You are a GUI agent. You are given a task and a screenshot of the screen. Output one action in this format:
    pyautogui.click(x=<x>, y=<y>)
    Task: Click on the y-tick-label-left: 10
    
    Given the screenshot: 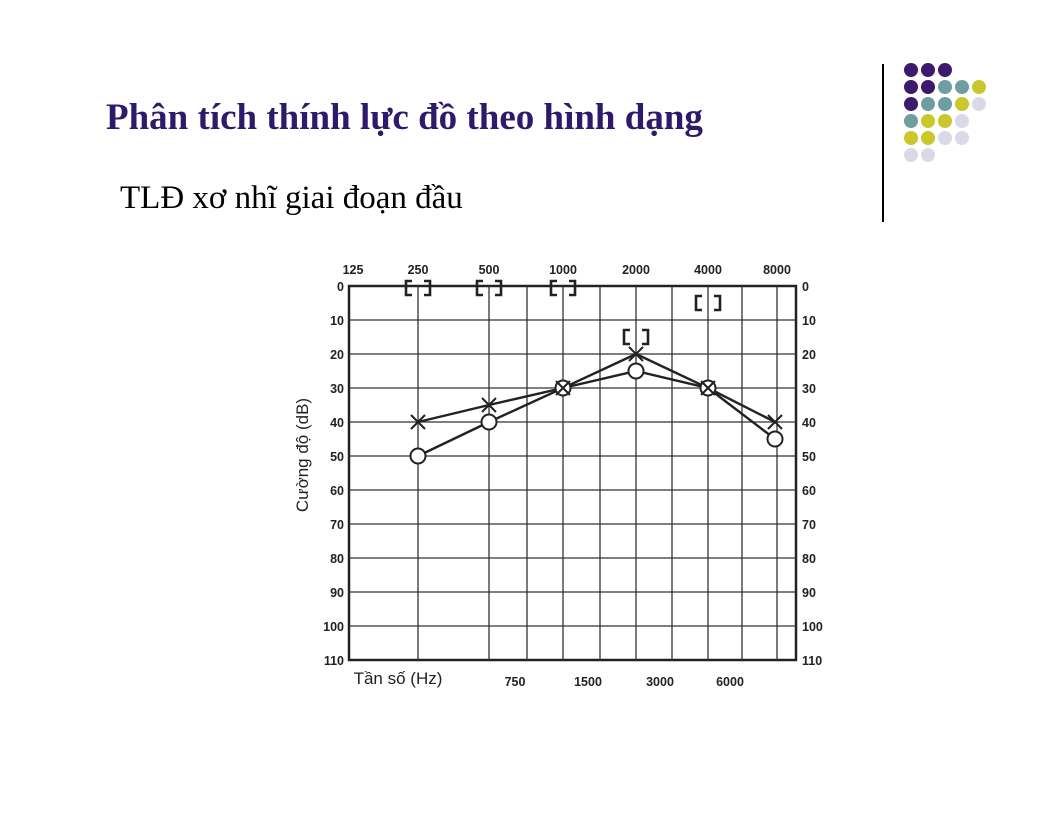 What is the action you would take?
    pyautogui.click(x=337, y=321)
    